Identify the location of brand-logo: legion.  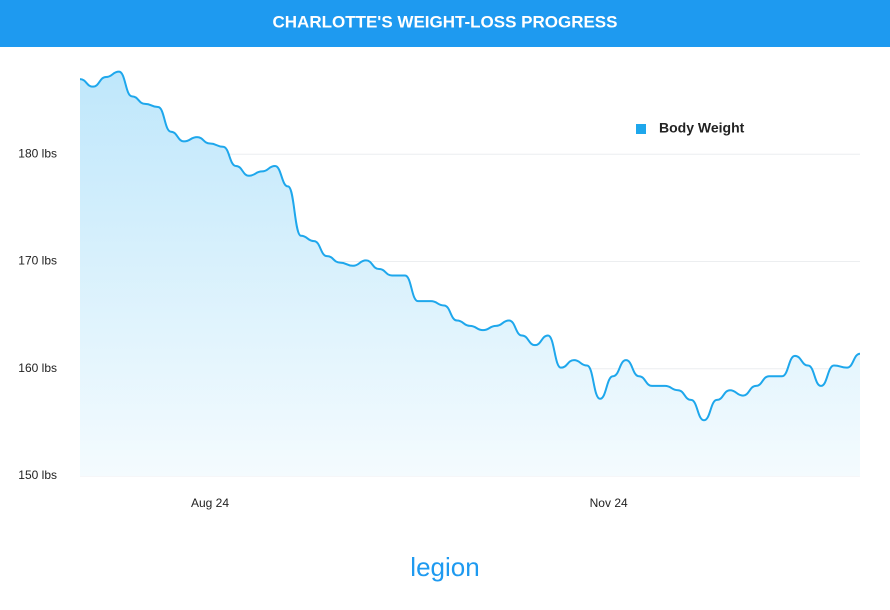
(444, 567).